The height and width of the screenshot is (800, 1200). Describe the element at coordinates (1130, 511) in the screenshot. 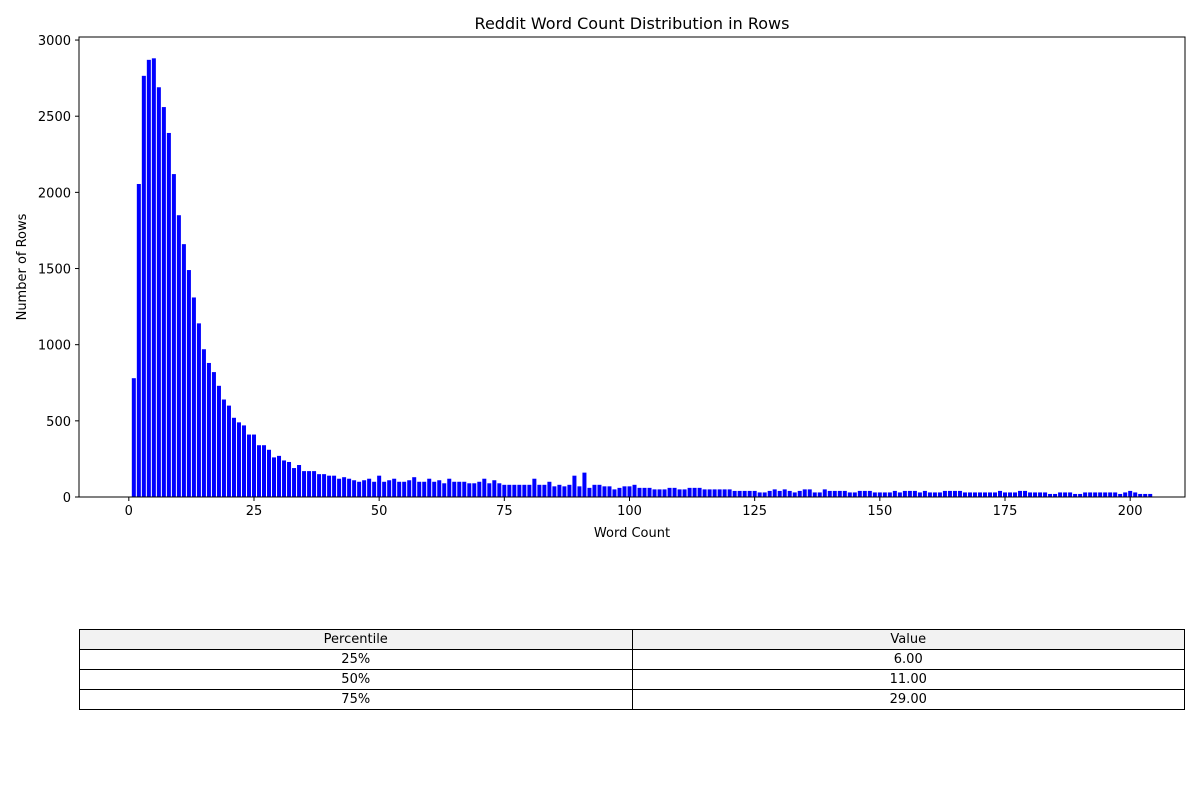

I see `x-tick-label: 200` at that location.